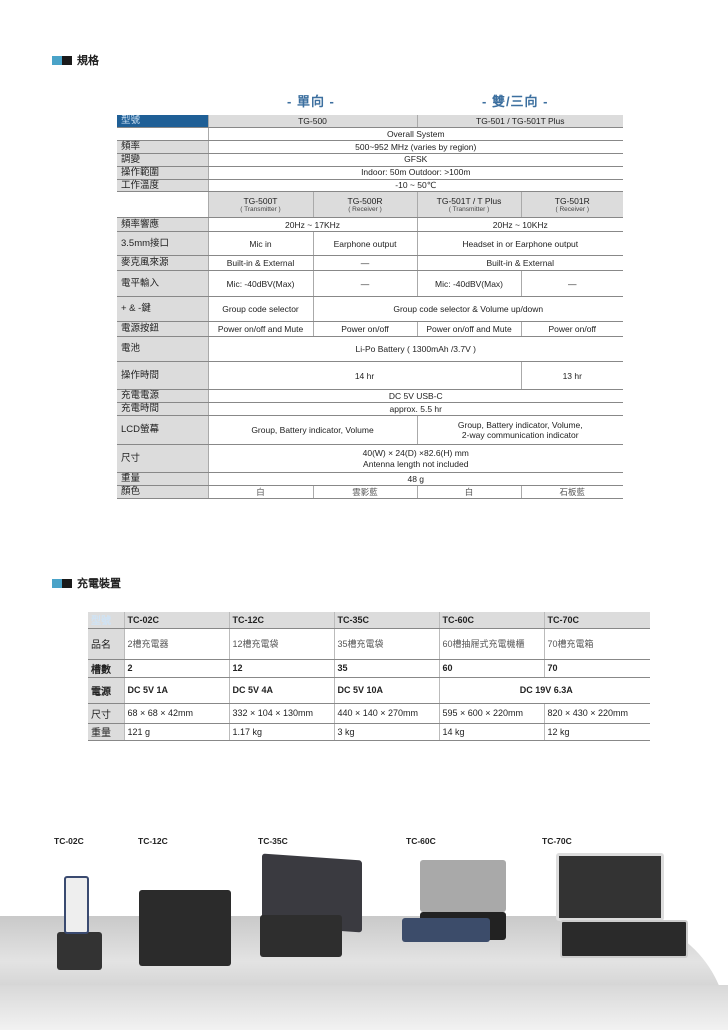 The width and height of the screenshot is (728, 1030). Describe the element at coordinates (312, 225) in the screenshot. I see `cell: 20Hz ~ 17KHz` at that location.